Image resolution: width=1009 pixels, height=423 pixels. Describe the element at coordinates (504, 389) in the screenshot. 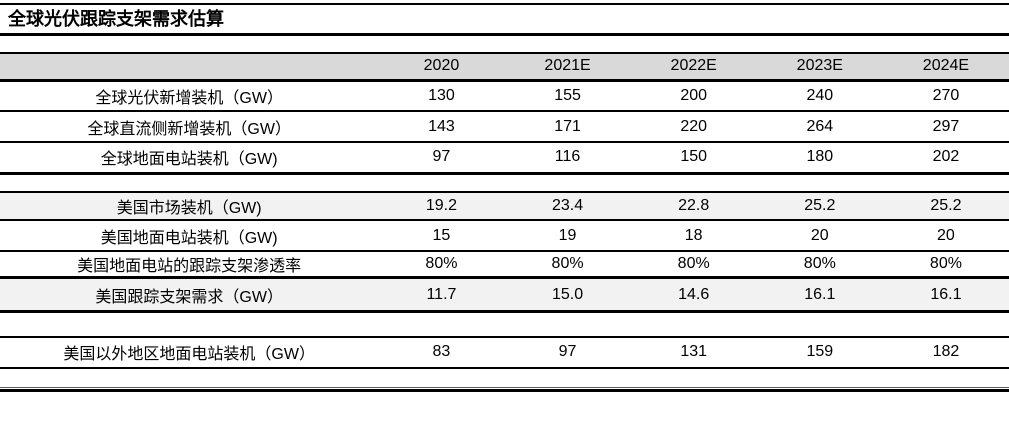

I see `bottom-rule` at that location.